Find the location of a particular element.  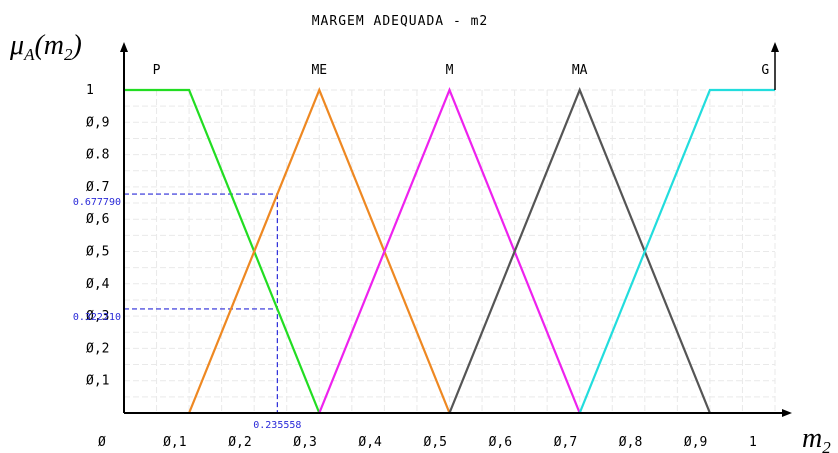

series-label-m: M is located at coordinates (450, 70).